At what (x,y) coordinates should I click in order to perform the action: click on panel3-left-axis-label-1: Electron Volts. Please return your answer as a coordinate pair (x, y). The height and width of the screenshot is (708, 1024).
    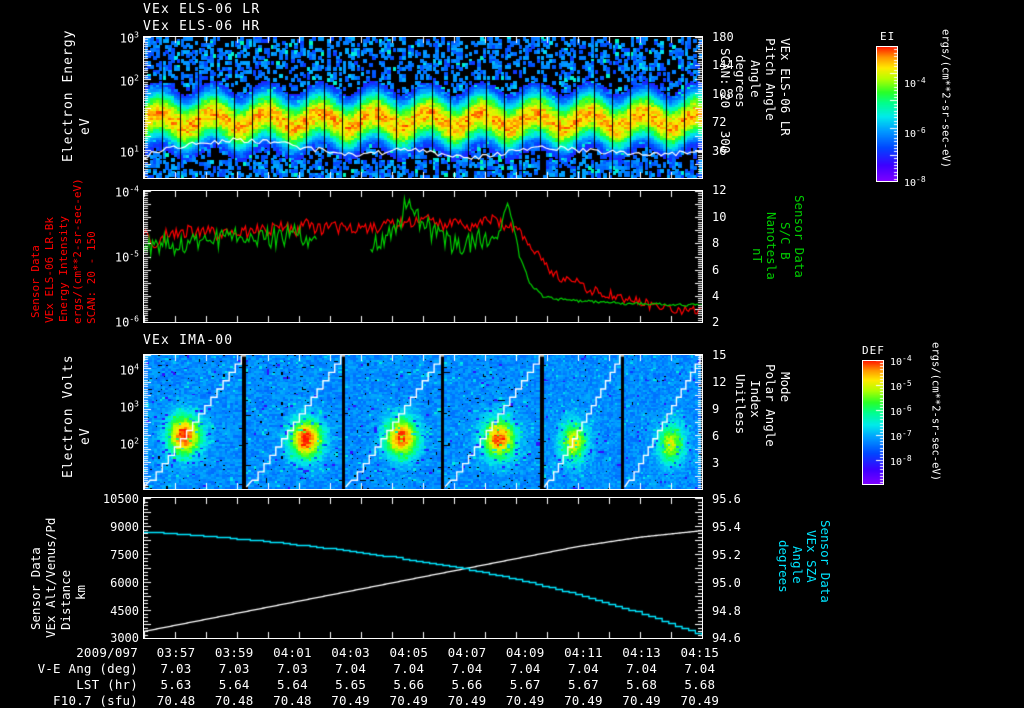
    Looking at the image, I should click on (68, 416).